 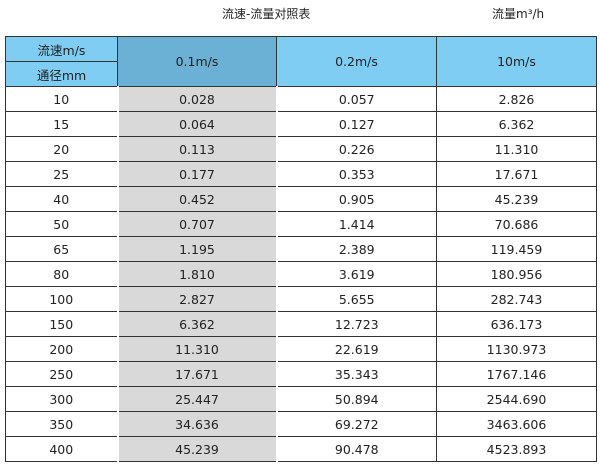 What do you see at coordinates (356, 449) in the screenshot?
I see `flow-cell: 90.478` at bounding box center [356, 449].